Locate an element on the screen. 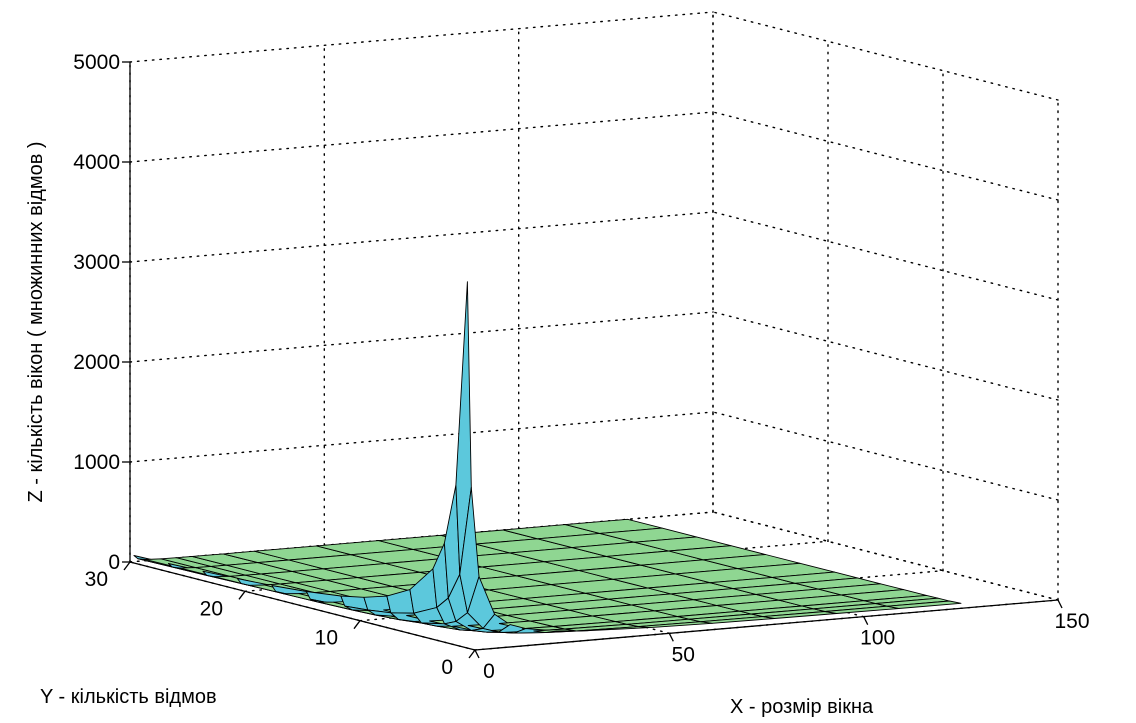 This screenshot has height=723, width=1136. y-axis-title: Y - кількість відмов is located at coordinates (128, 697).